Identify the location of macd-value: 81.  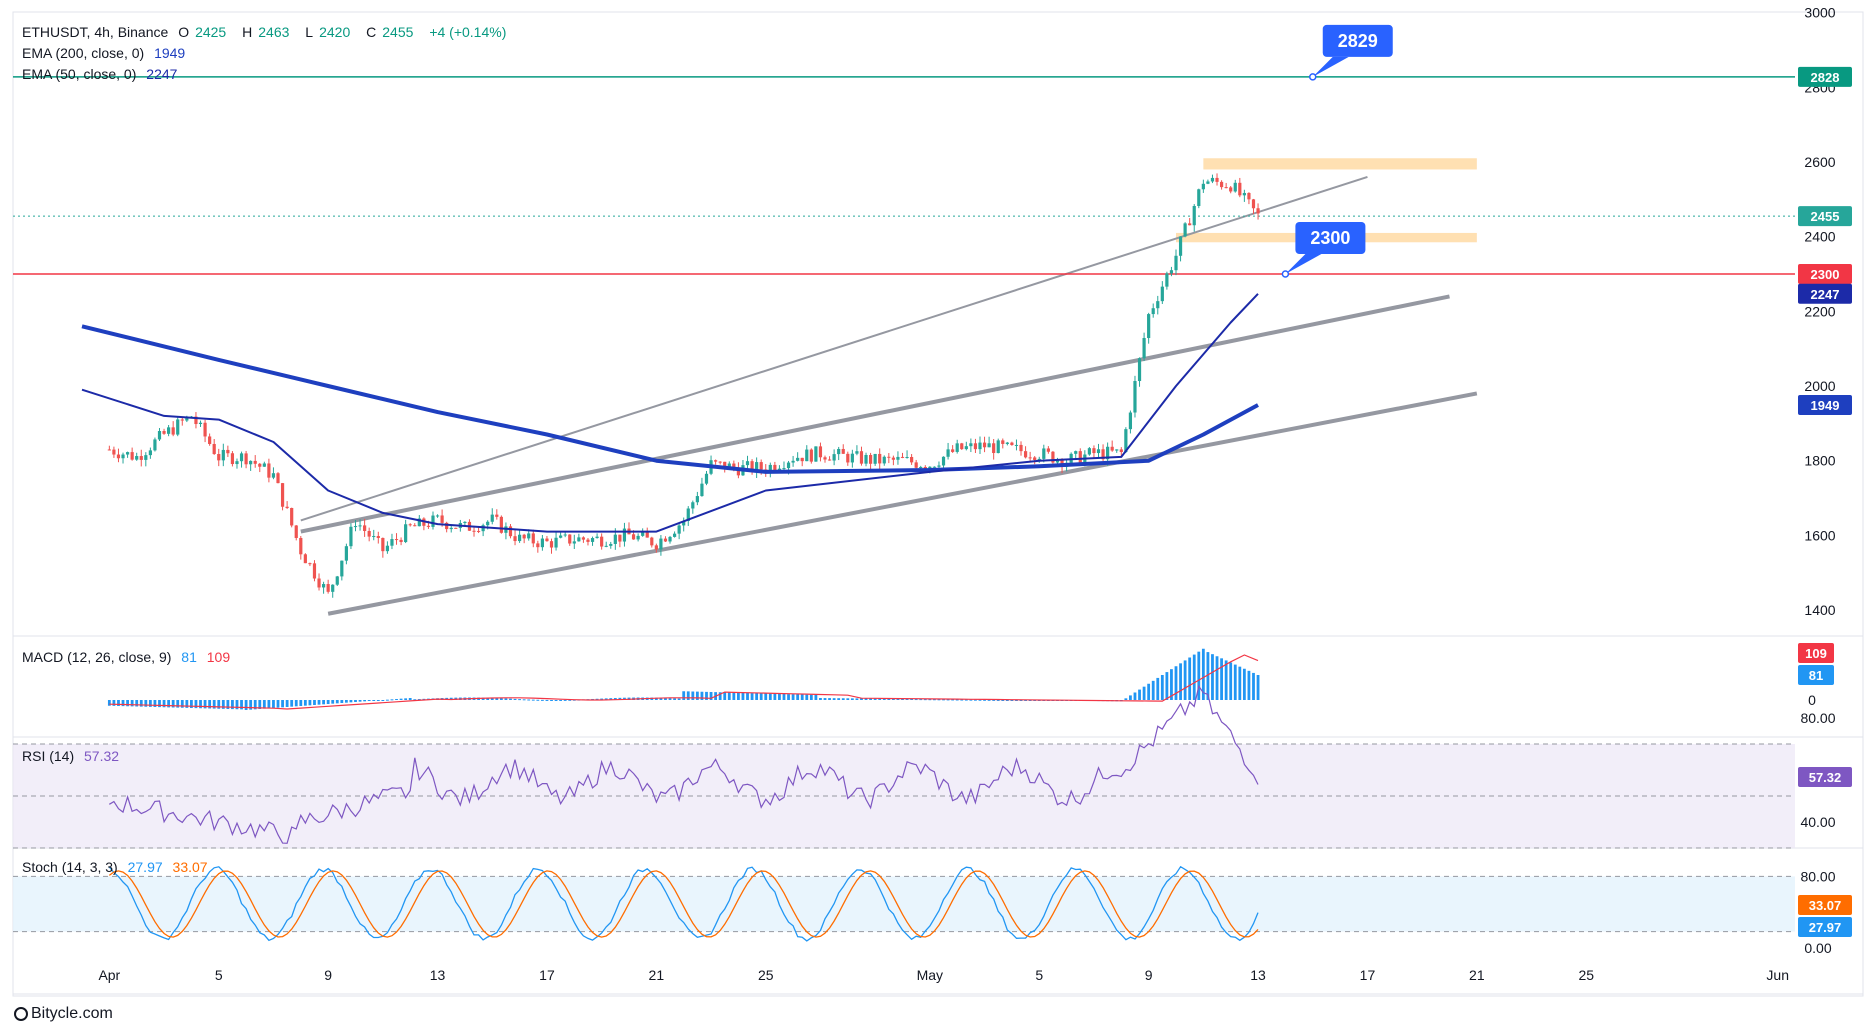
(189, 657).